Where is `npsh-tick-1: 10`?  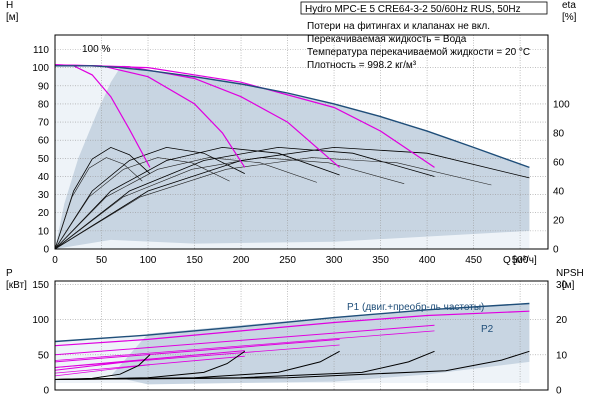
npsh-tick-1: 10 is located at coordinates (562, 355).